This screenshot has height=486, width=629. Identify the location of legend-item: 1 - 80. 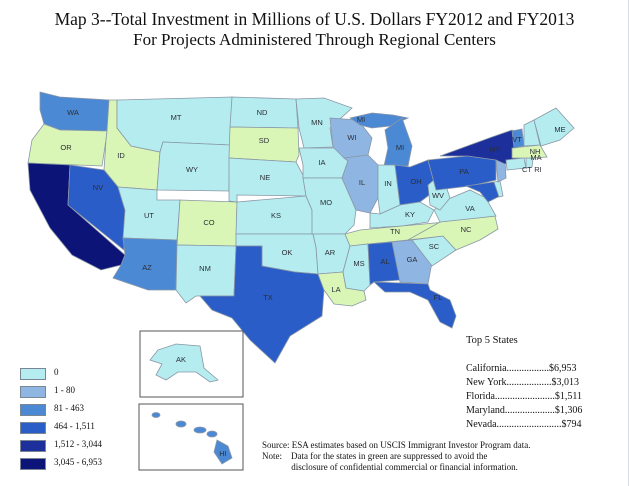
(120, 393).